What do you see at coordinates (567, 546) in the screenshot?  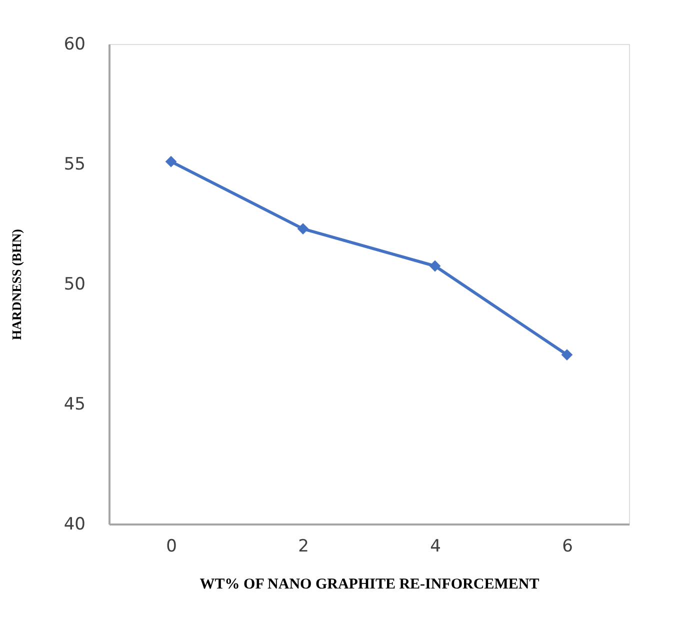 I see `x-tick-label: 6` at bounding box center [567, 546].